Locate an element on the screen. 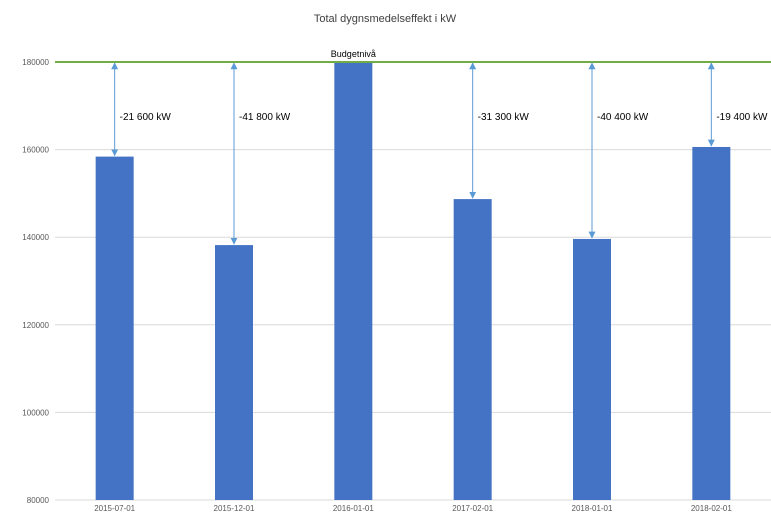 The width and height of the screenshot is (771, 515). y-tick-label: 120000 is located at coordinates (35, 325).